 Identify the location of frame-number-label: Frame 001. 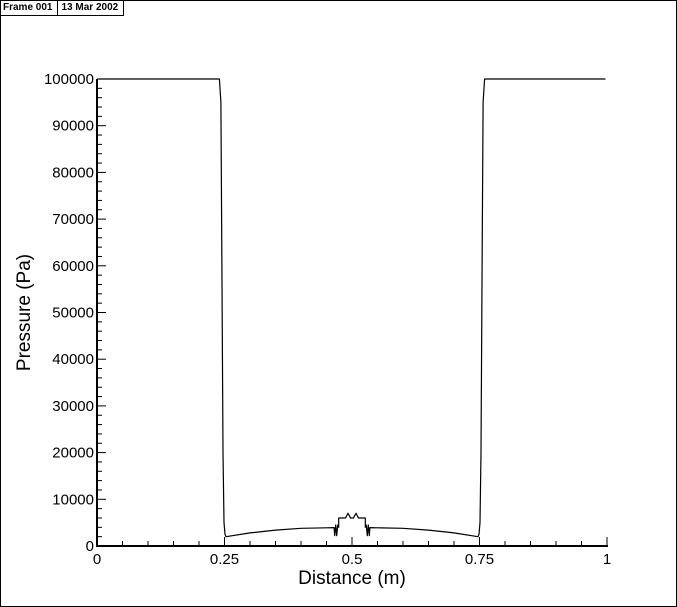
(29, 8).